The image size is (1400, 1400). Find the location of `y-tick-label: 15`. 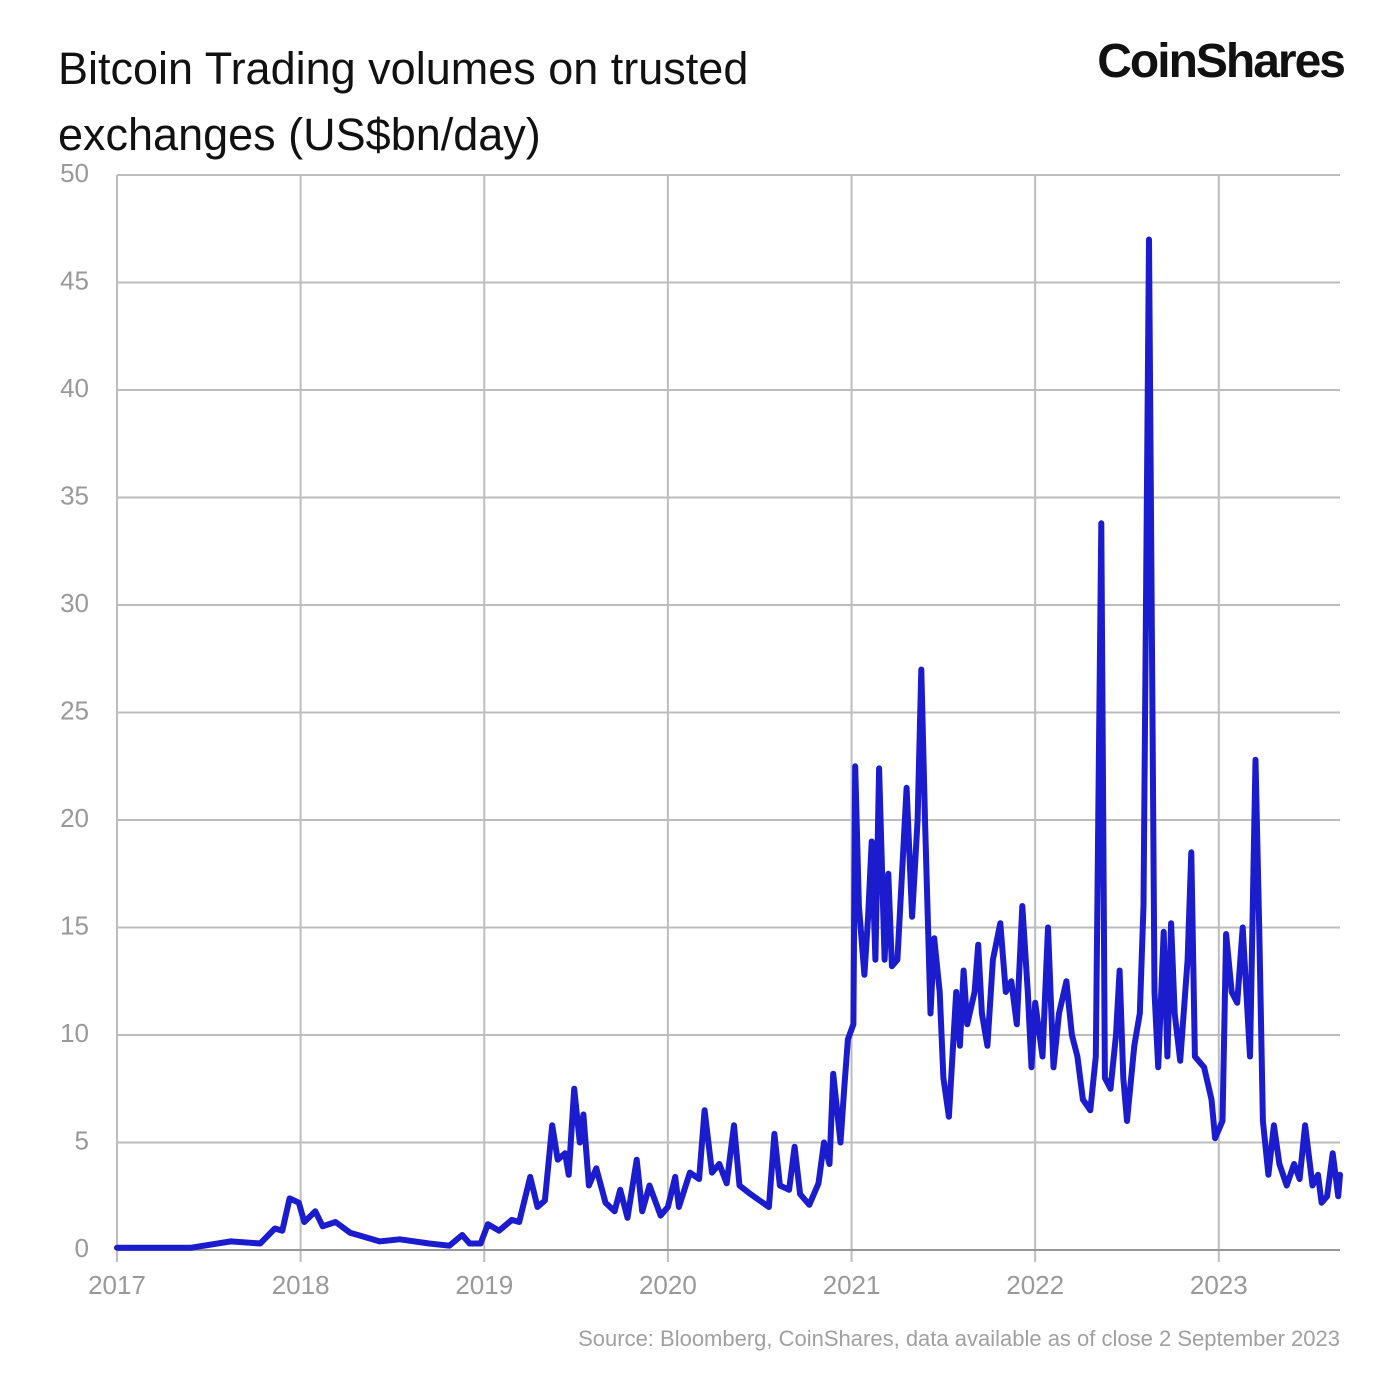

y-tick-label: 15 is located at coordinates (74, 925).